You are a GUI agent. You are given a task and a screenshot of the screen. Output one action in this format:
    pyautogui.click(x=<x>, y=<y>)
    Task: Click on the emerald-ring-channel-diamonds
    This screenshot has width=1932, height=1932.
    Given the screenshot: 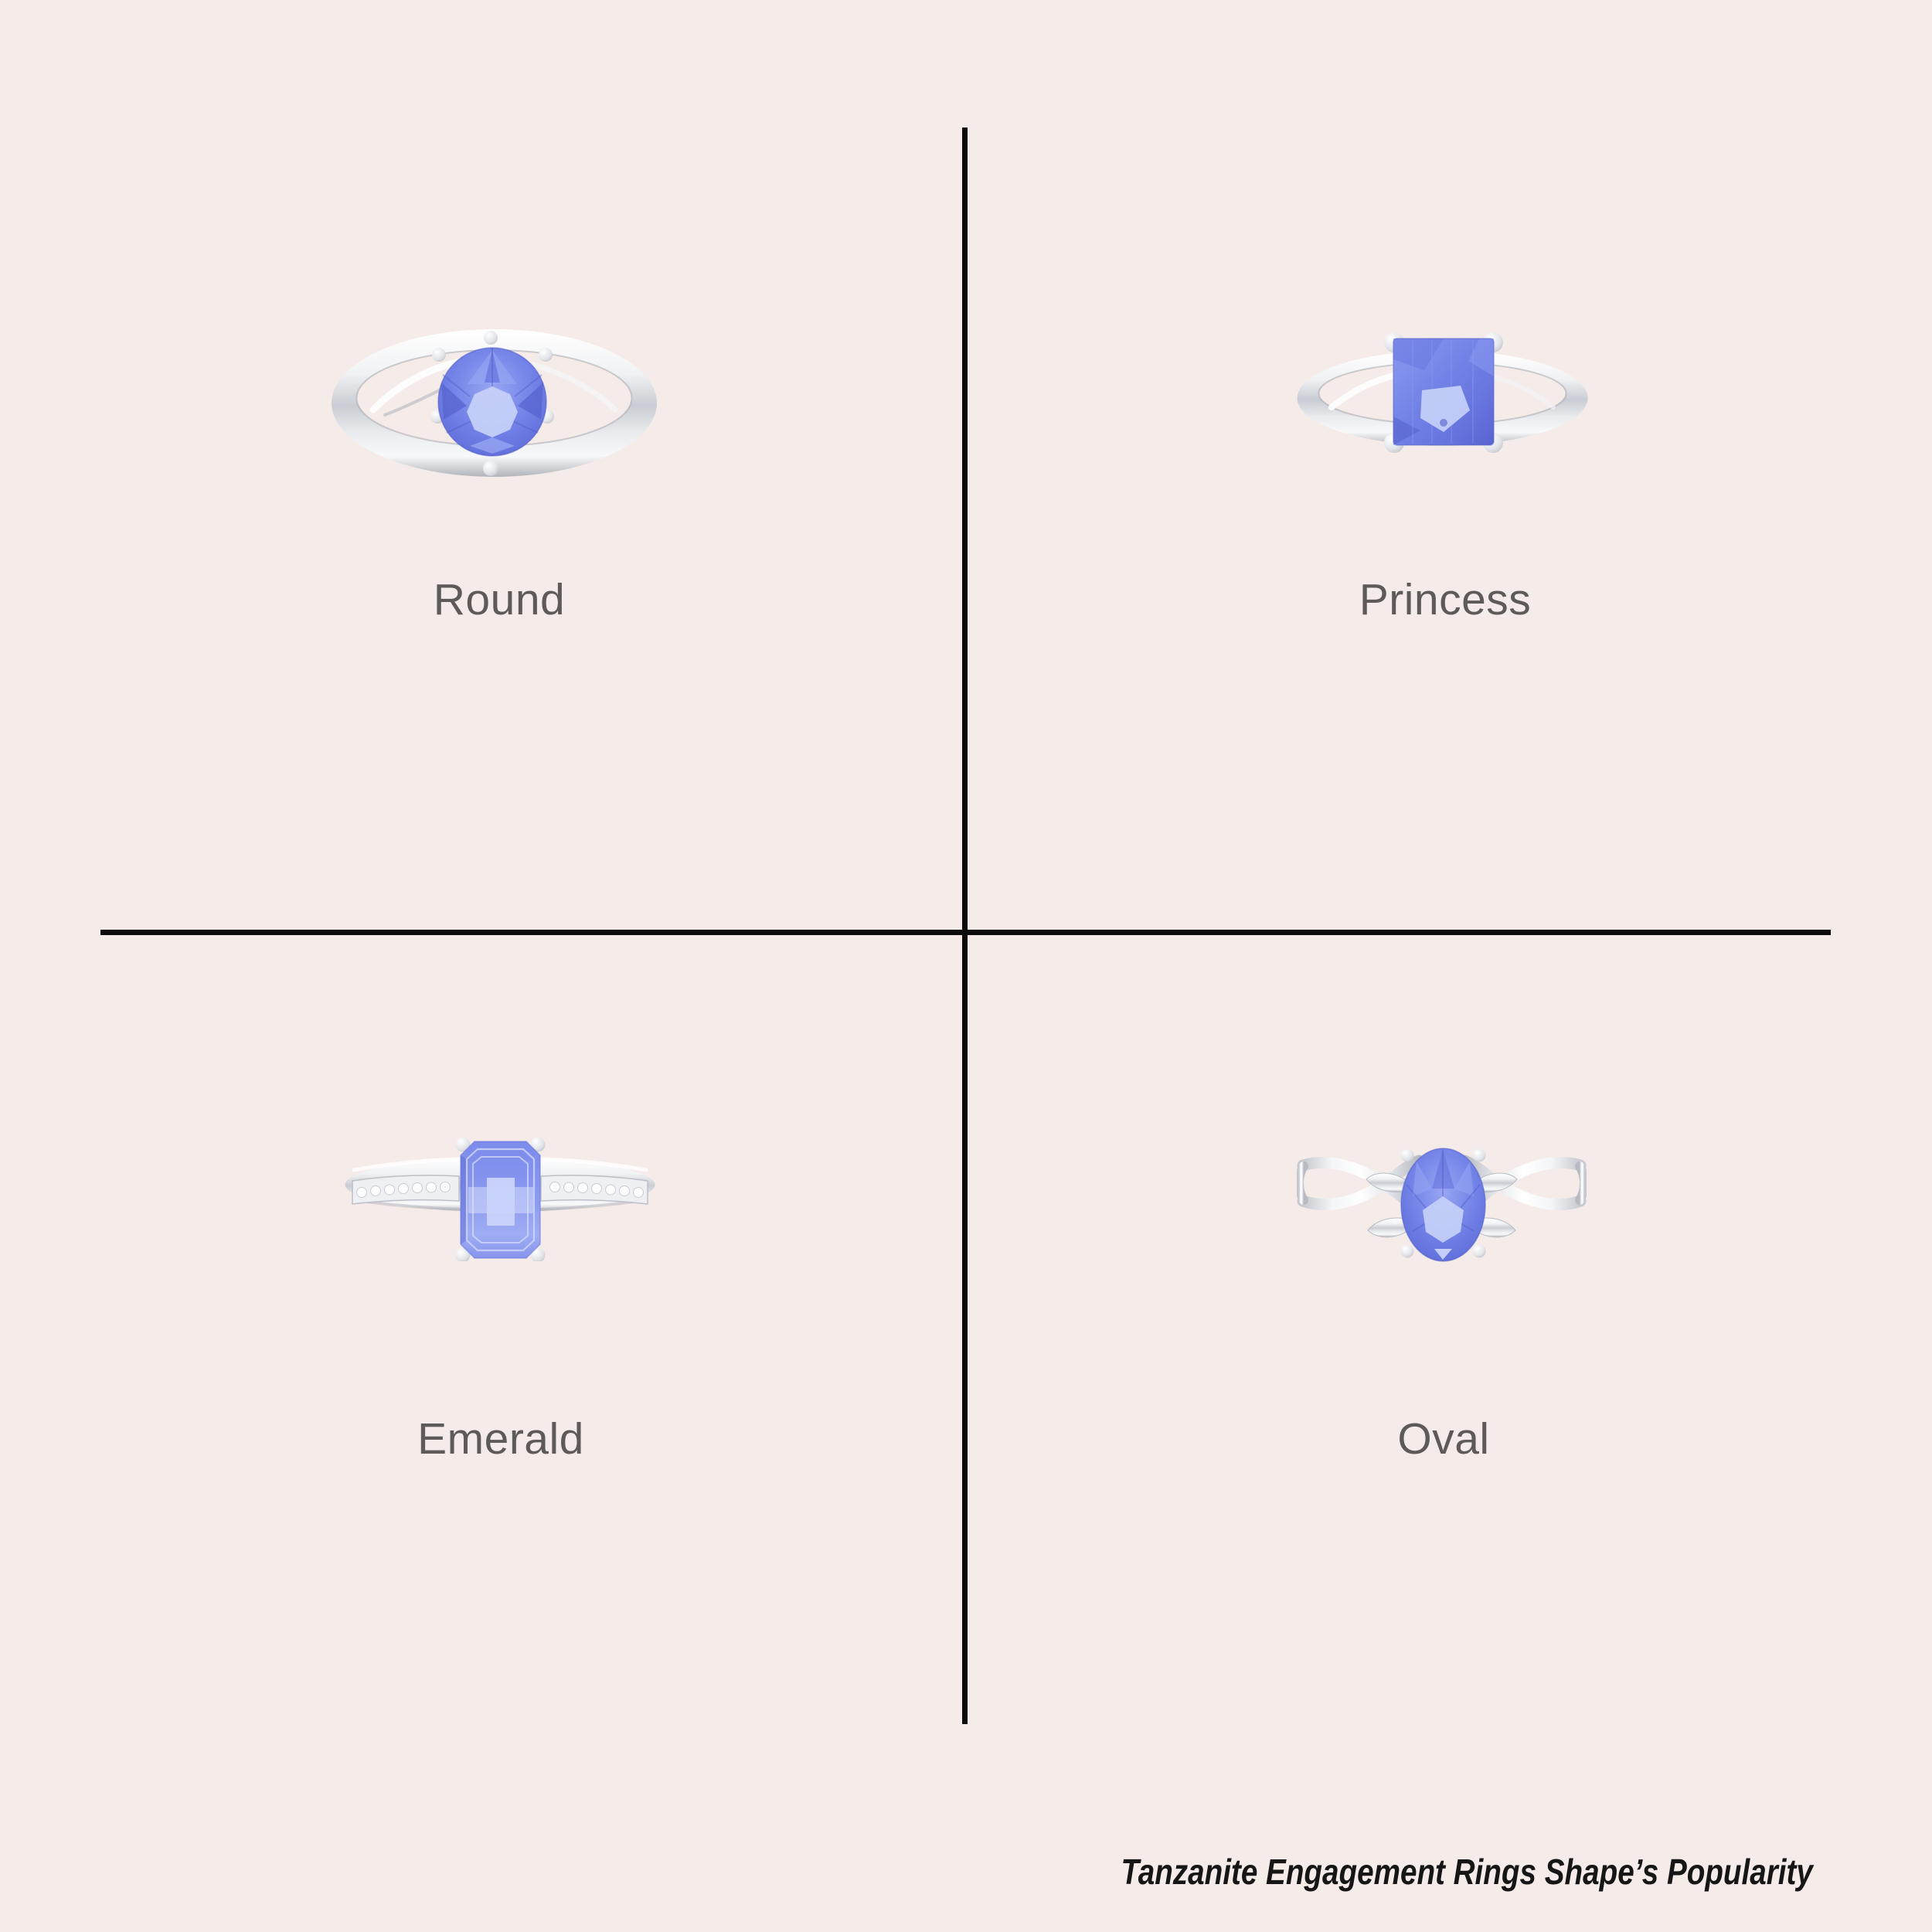 What is the action you would take?
    pyautogui.click(x=500, y=1190)
    